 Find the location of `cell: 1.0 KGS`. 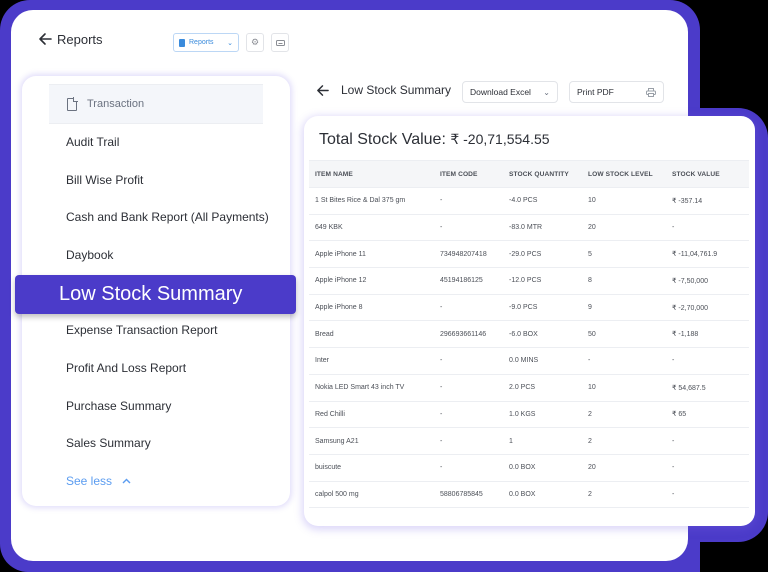

cell: 1.0 KGS is located at coordinates (542, 415).